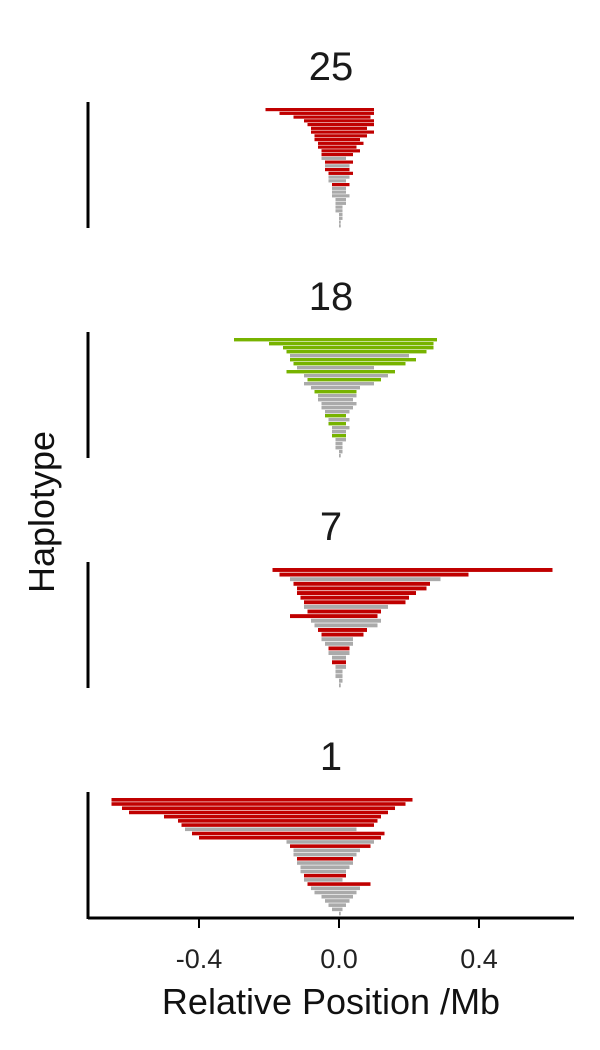 The image size is (600, 1050). What do you see at coordinates (331, 1001) in the screenshot?
I see `x-axis-title: Relative Position /Mb` at bounding box center [331, 1001].